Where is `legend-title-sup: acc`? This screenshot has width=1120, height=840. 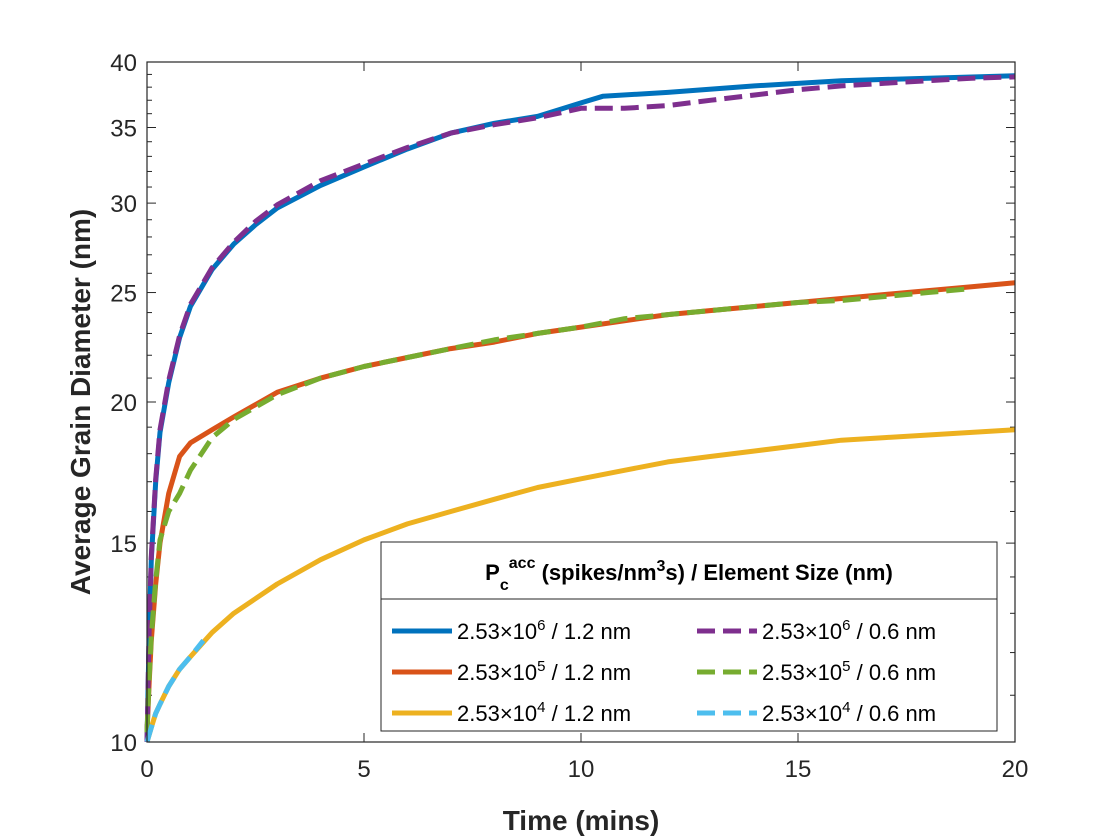 legend-title-sup: acc is located at coordinates (522, 563).